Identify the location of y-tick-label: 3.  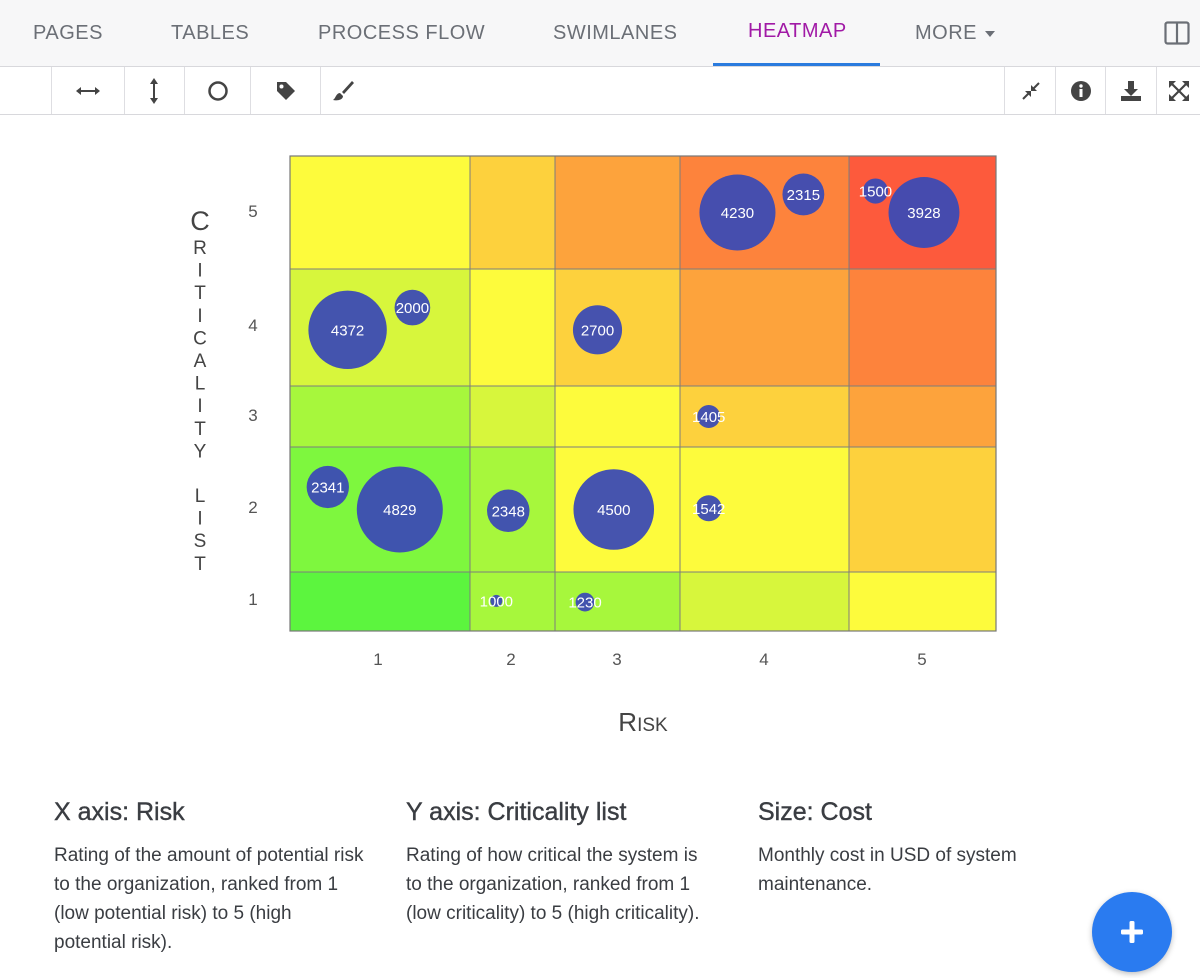
(252, 415).